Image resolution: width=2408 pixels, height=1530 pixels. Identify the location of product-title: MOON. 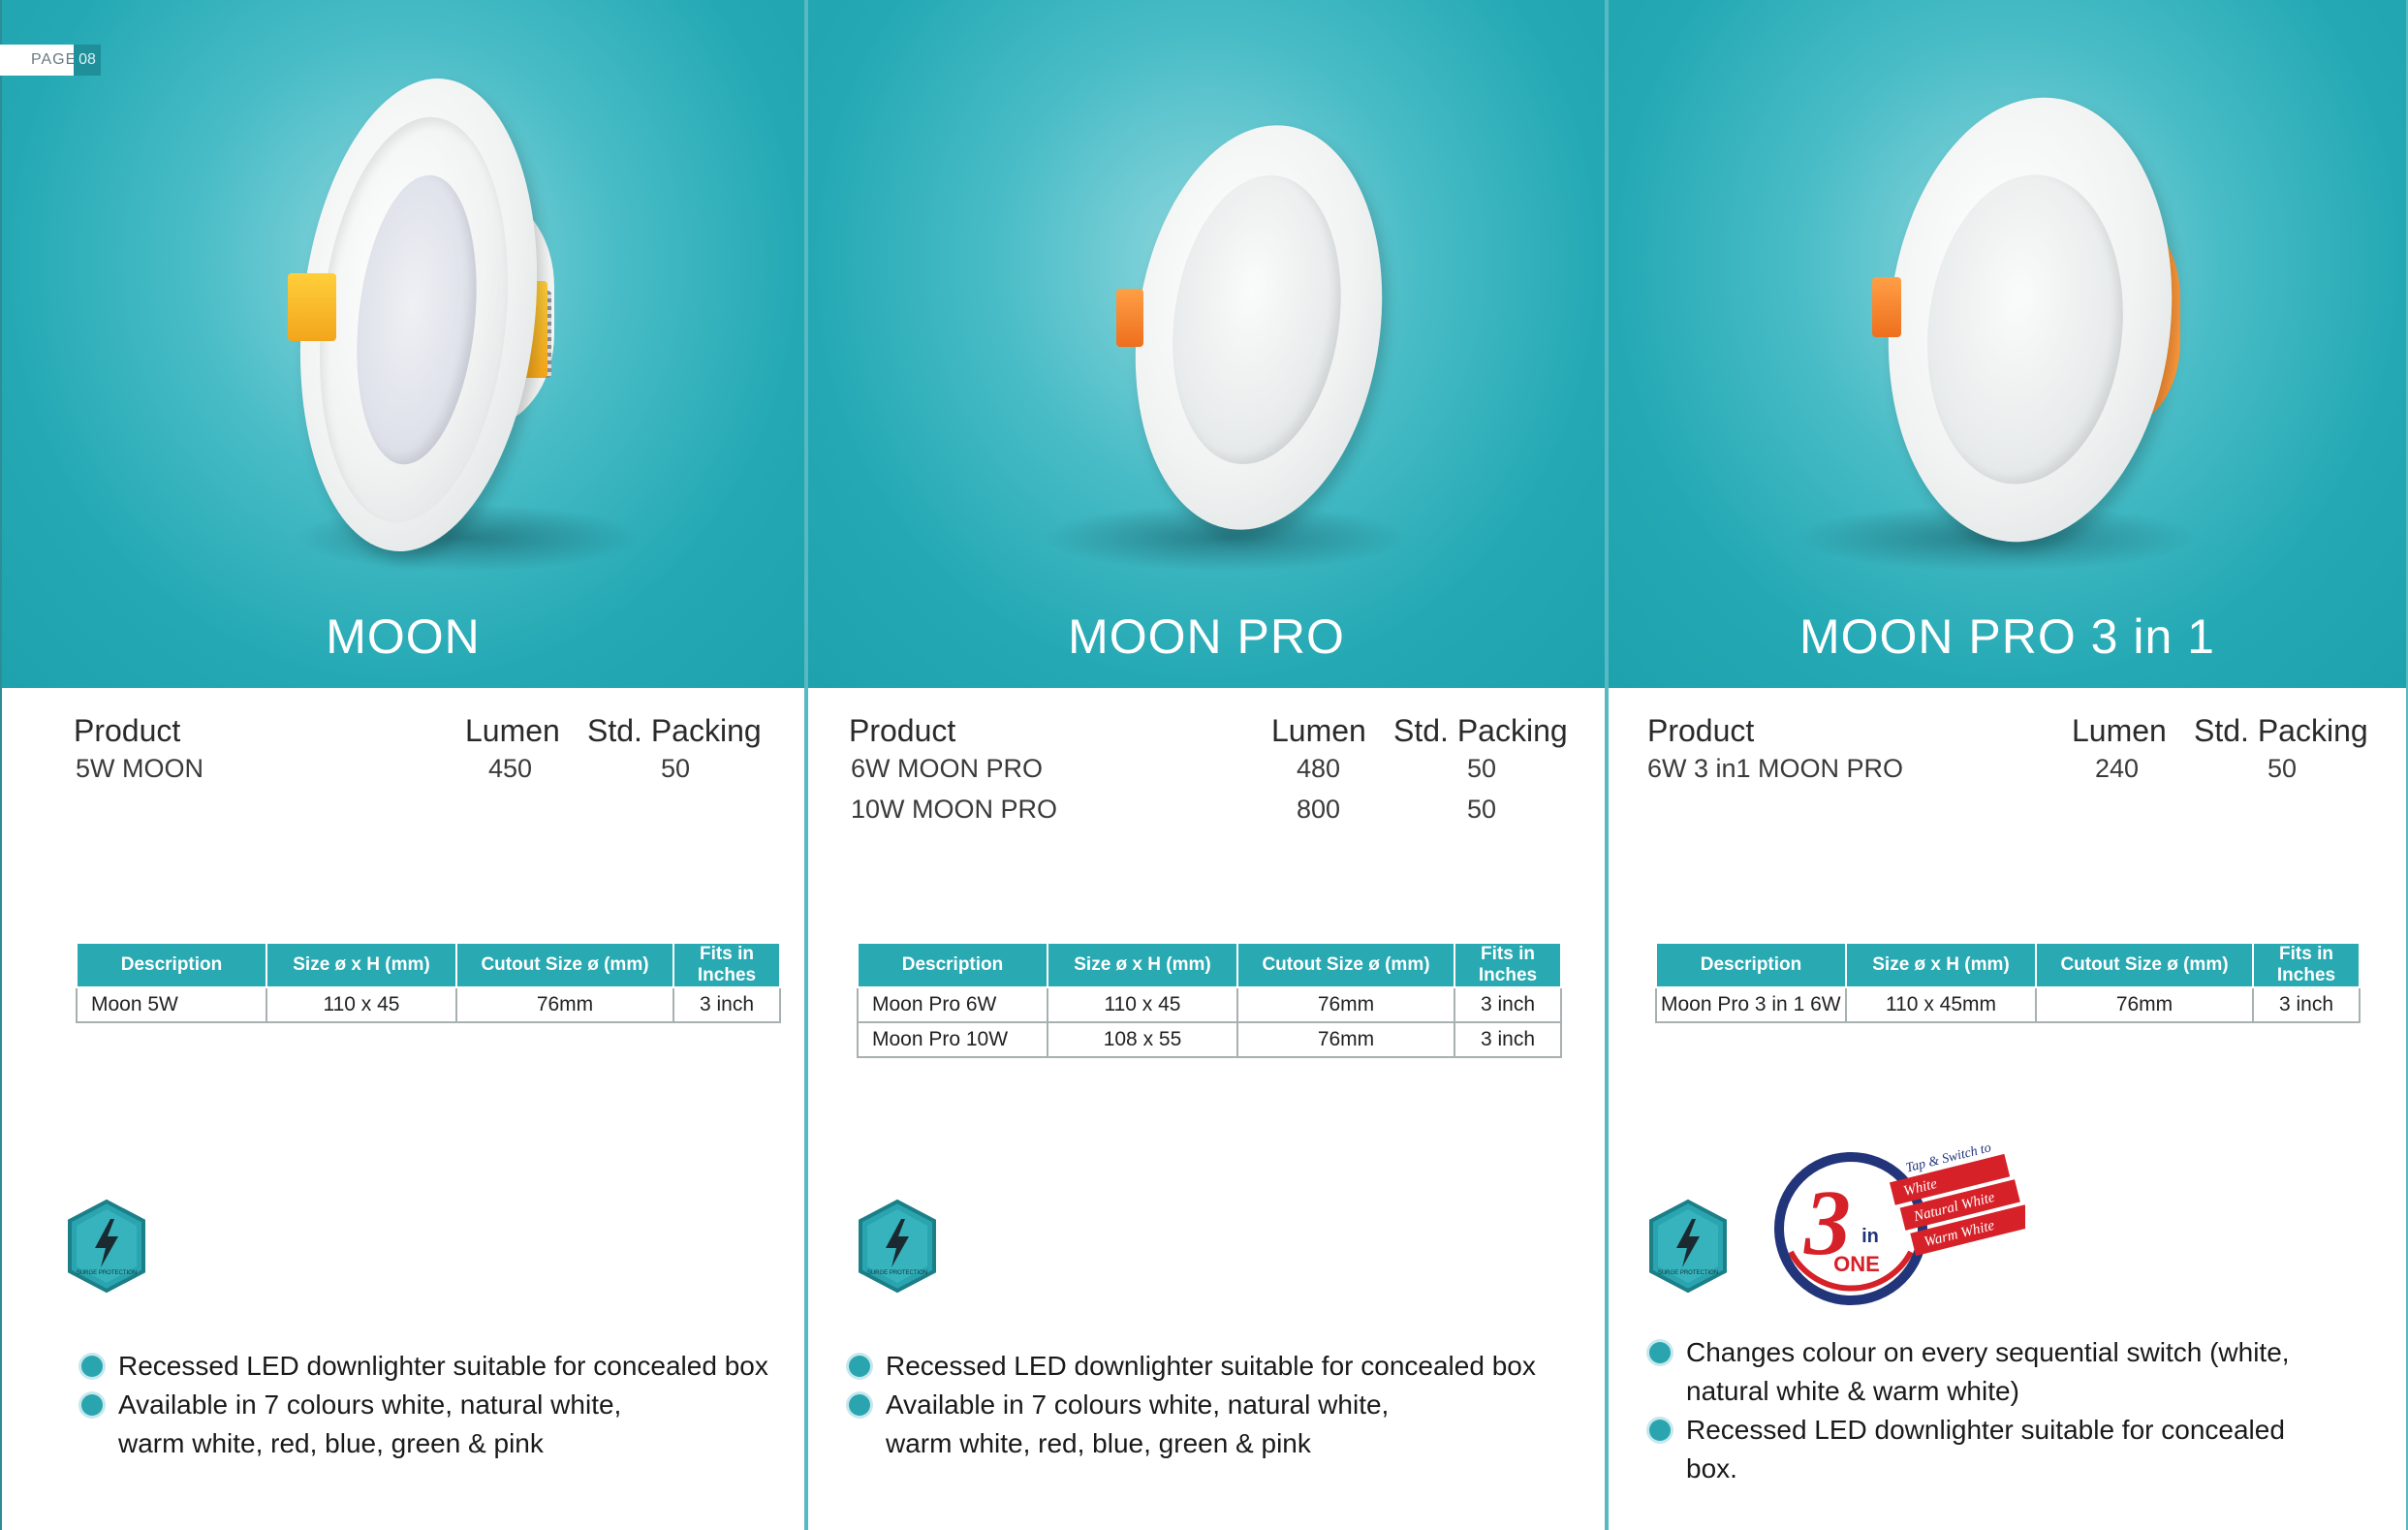
(403, 637).